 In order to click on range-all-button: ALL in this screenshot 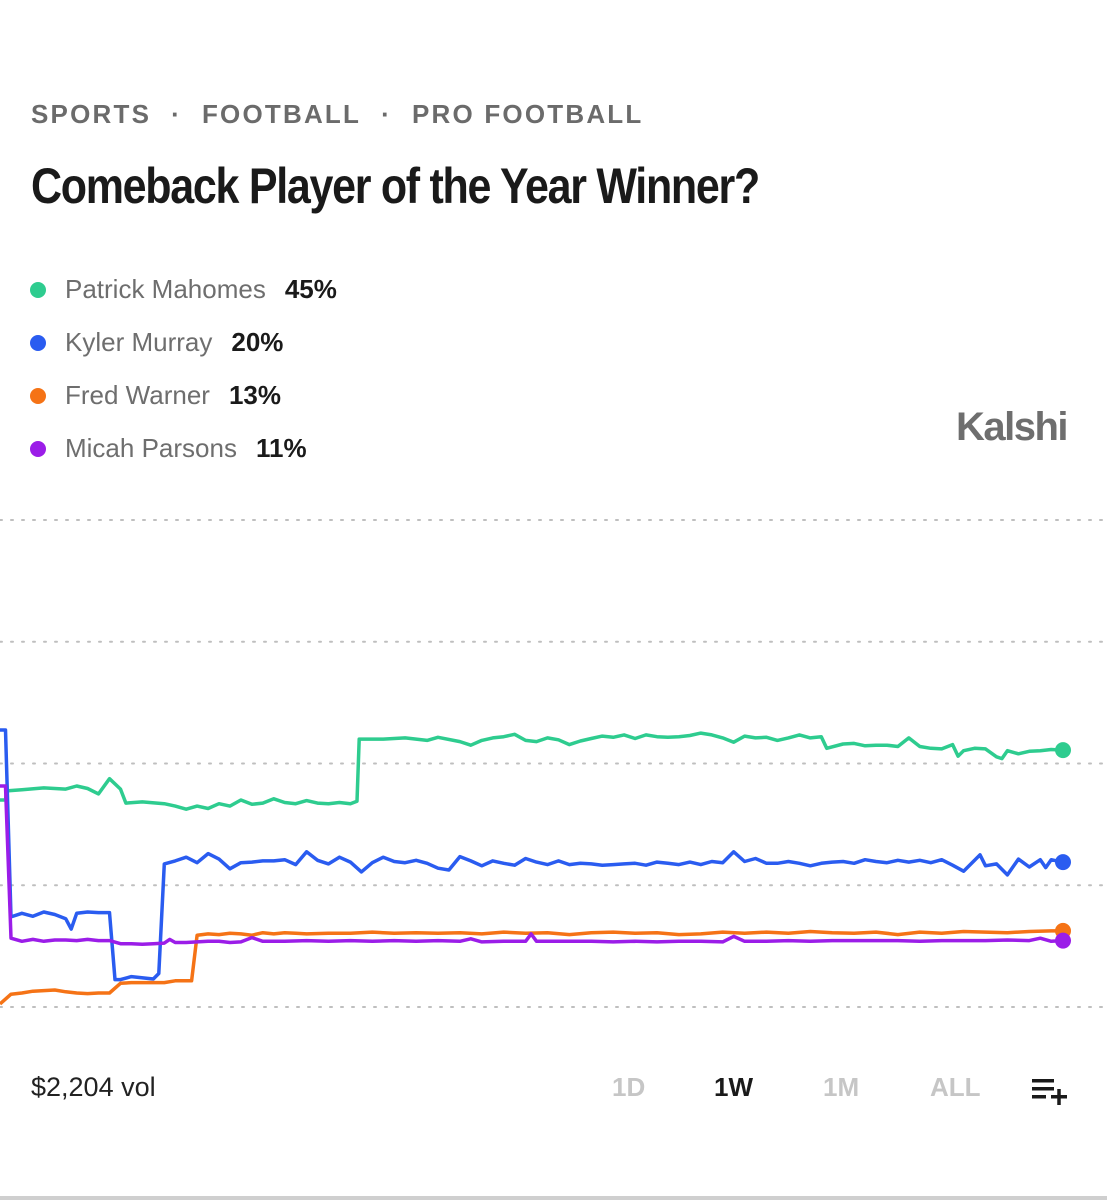, I will do `click(955, 1087)`.